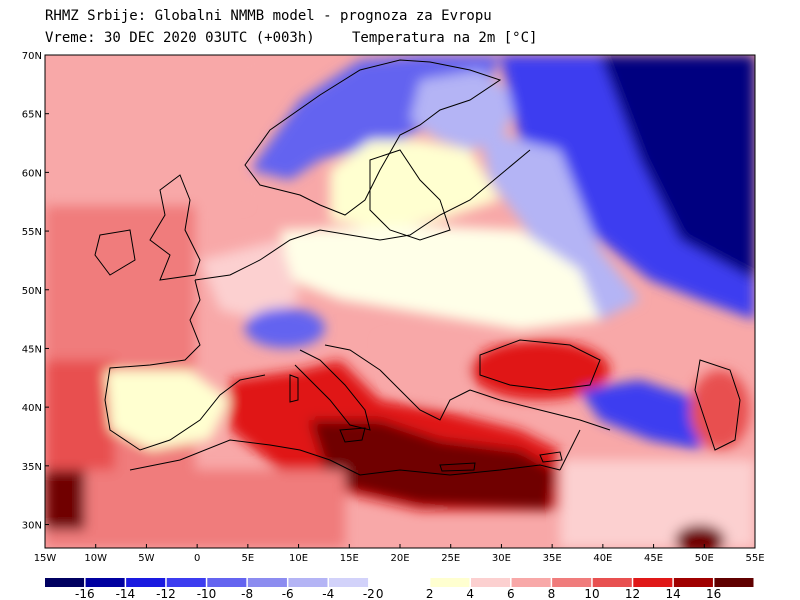 This screenshot has width=800, height=600. Describe the element at coordinates (450, 558) in the screenshot. I see `lon-label: 25E` at that location.